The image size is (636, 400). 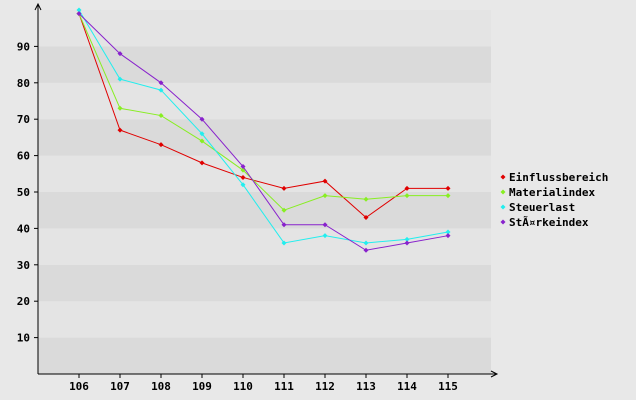 I want to click on x-tick-label: 109, so click(x=202, y=386).